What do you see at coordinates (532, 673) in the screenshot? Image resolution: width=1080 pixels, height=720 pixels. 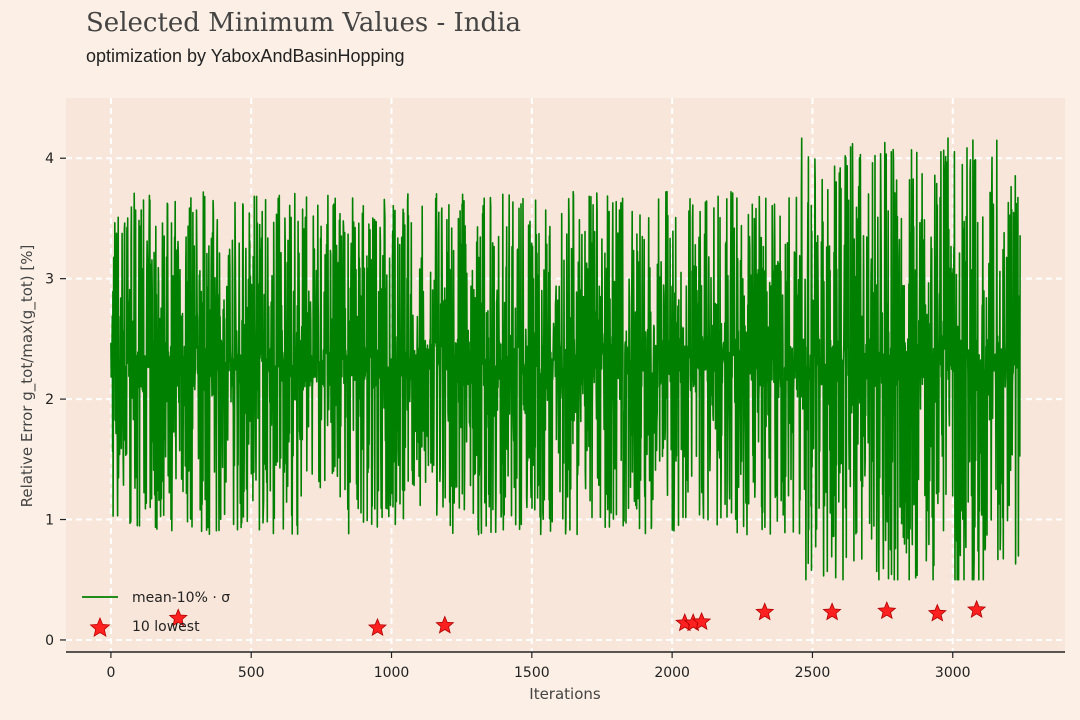 I see `x-tick-label: 1500` at bounding box center [532, 673].